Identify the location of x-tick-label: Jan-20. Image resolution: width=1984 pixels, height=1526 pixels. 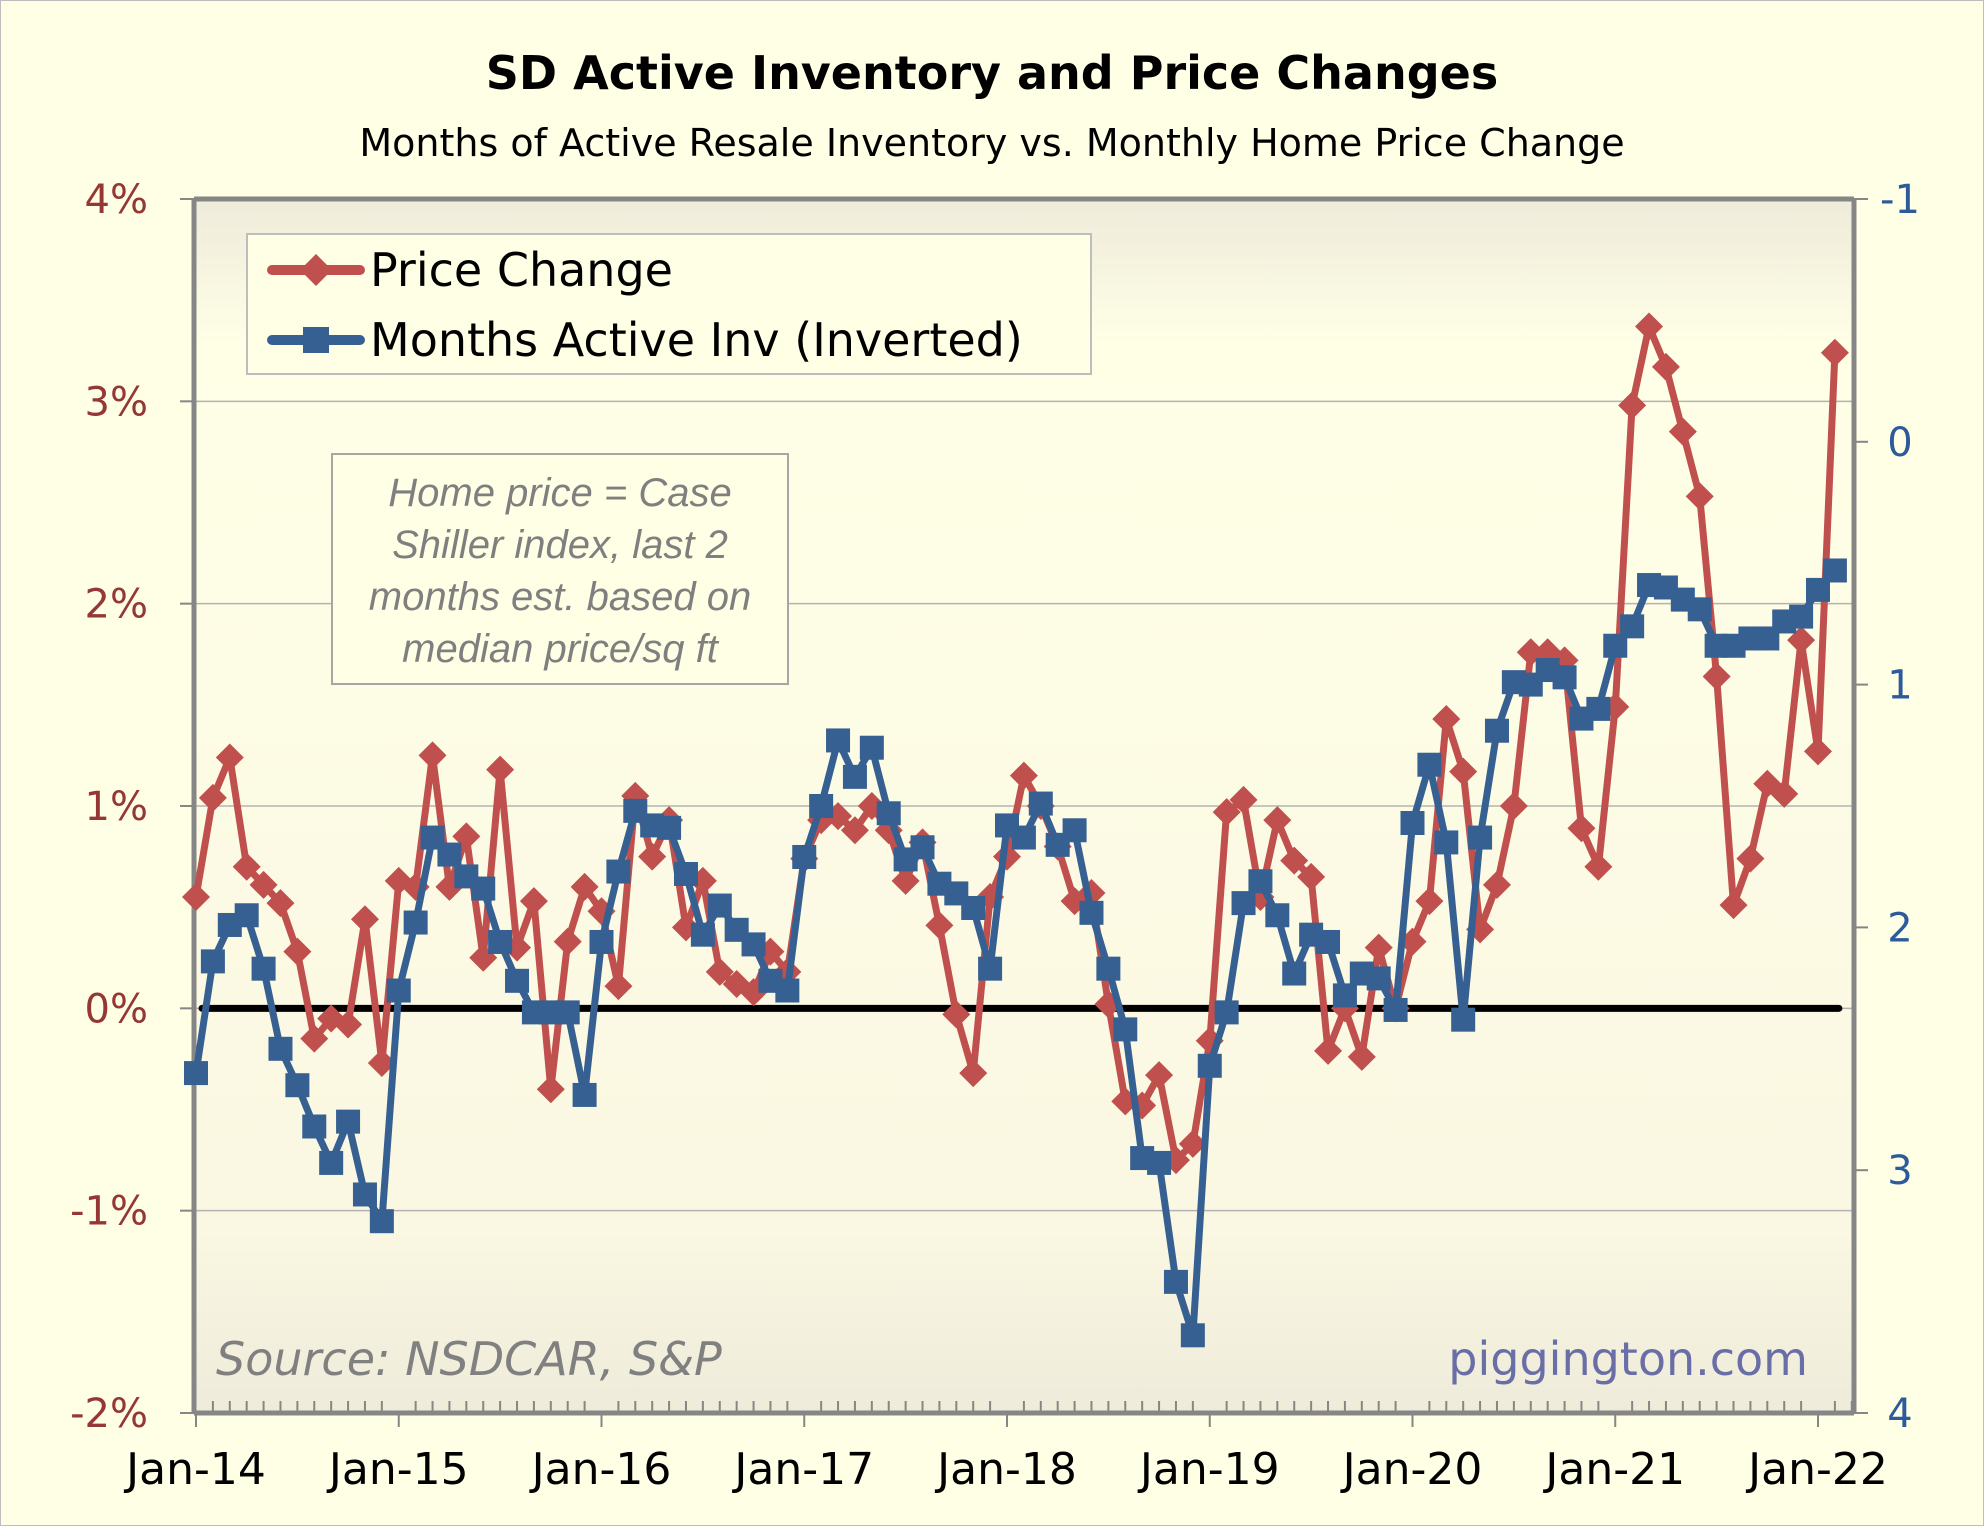
(1411, 1469).